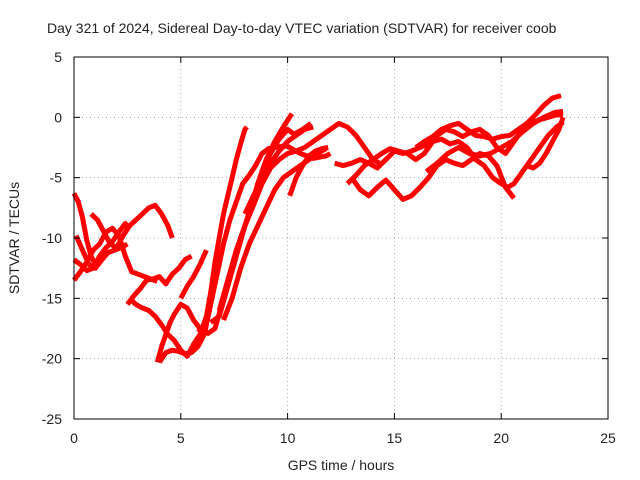 The image size is (640, 480). I want to click on y-tick-label: -15, so click(52, 298).